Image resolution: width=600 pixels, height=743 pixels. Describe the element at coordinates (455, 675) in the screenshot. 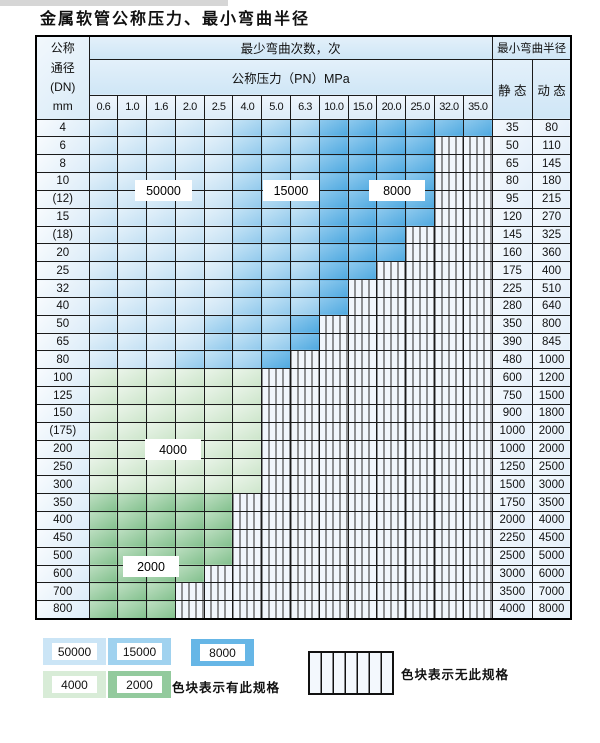

I see `no-spec-label: 色块表示无此规格` at that location.